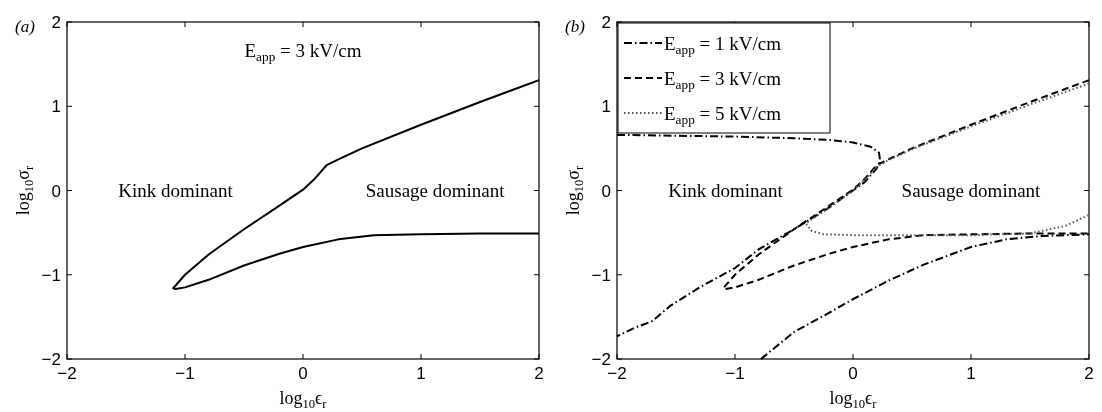 This screenshot has height=412, width=1102. Describe the element at coordinates (575, 26) in the screenshot. I see `chart-title: (b)` at that location.